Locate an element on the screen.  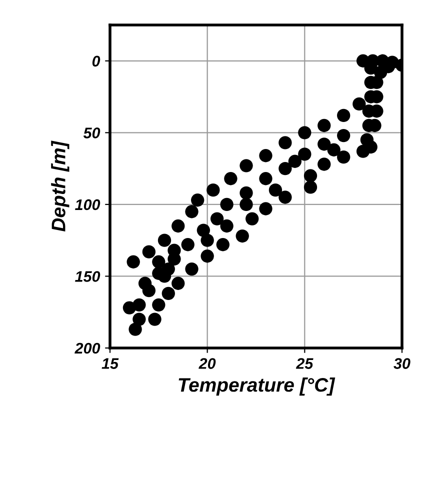
x-tick-label: 25 is located at coordinates (305, 363).